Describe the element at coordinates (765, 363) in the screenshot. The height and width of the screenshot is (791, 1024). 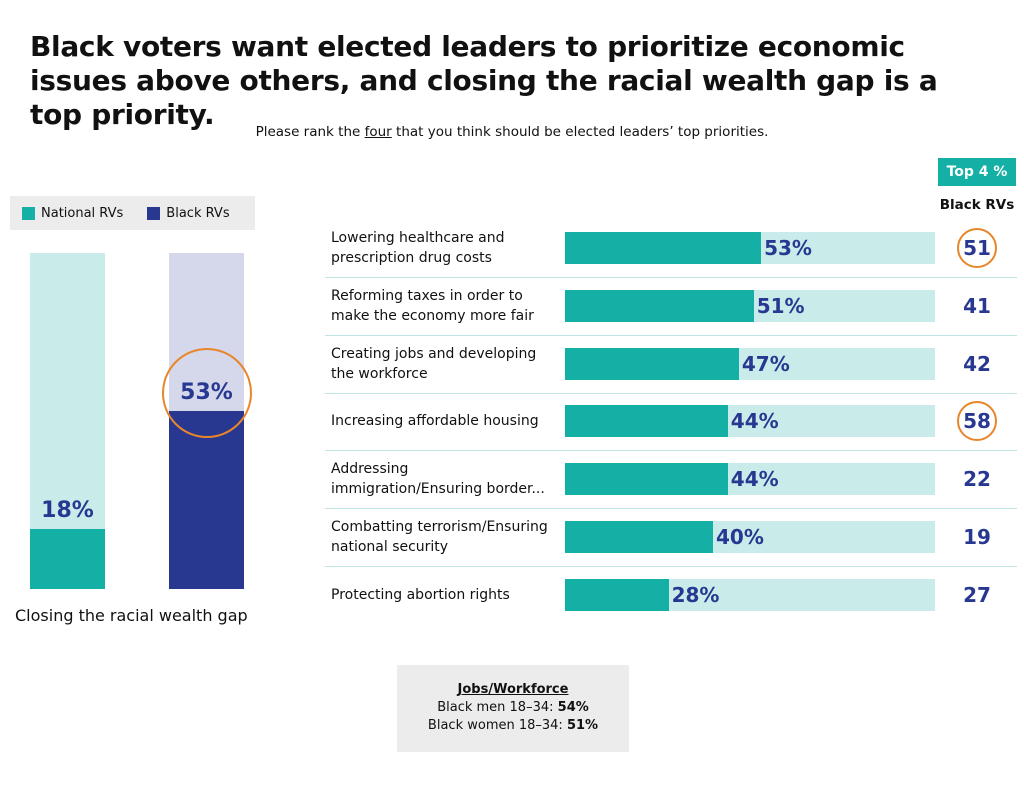
I see `value-label: 47%` at that location.